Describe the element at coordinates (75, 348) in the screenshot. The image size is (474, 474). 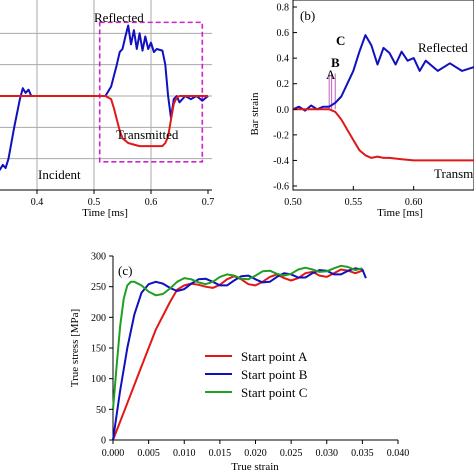
I see `panel-c-ylabel: True stress [MPa]` at that location.